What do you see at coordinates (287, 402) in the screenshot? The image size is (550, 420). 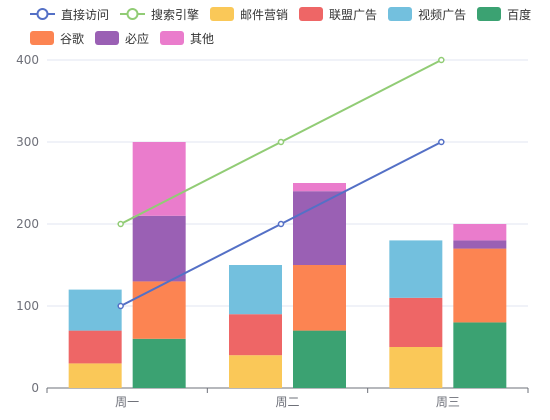 I see `x-tick-label: 周二` at bounding box center [287, 402].